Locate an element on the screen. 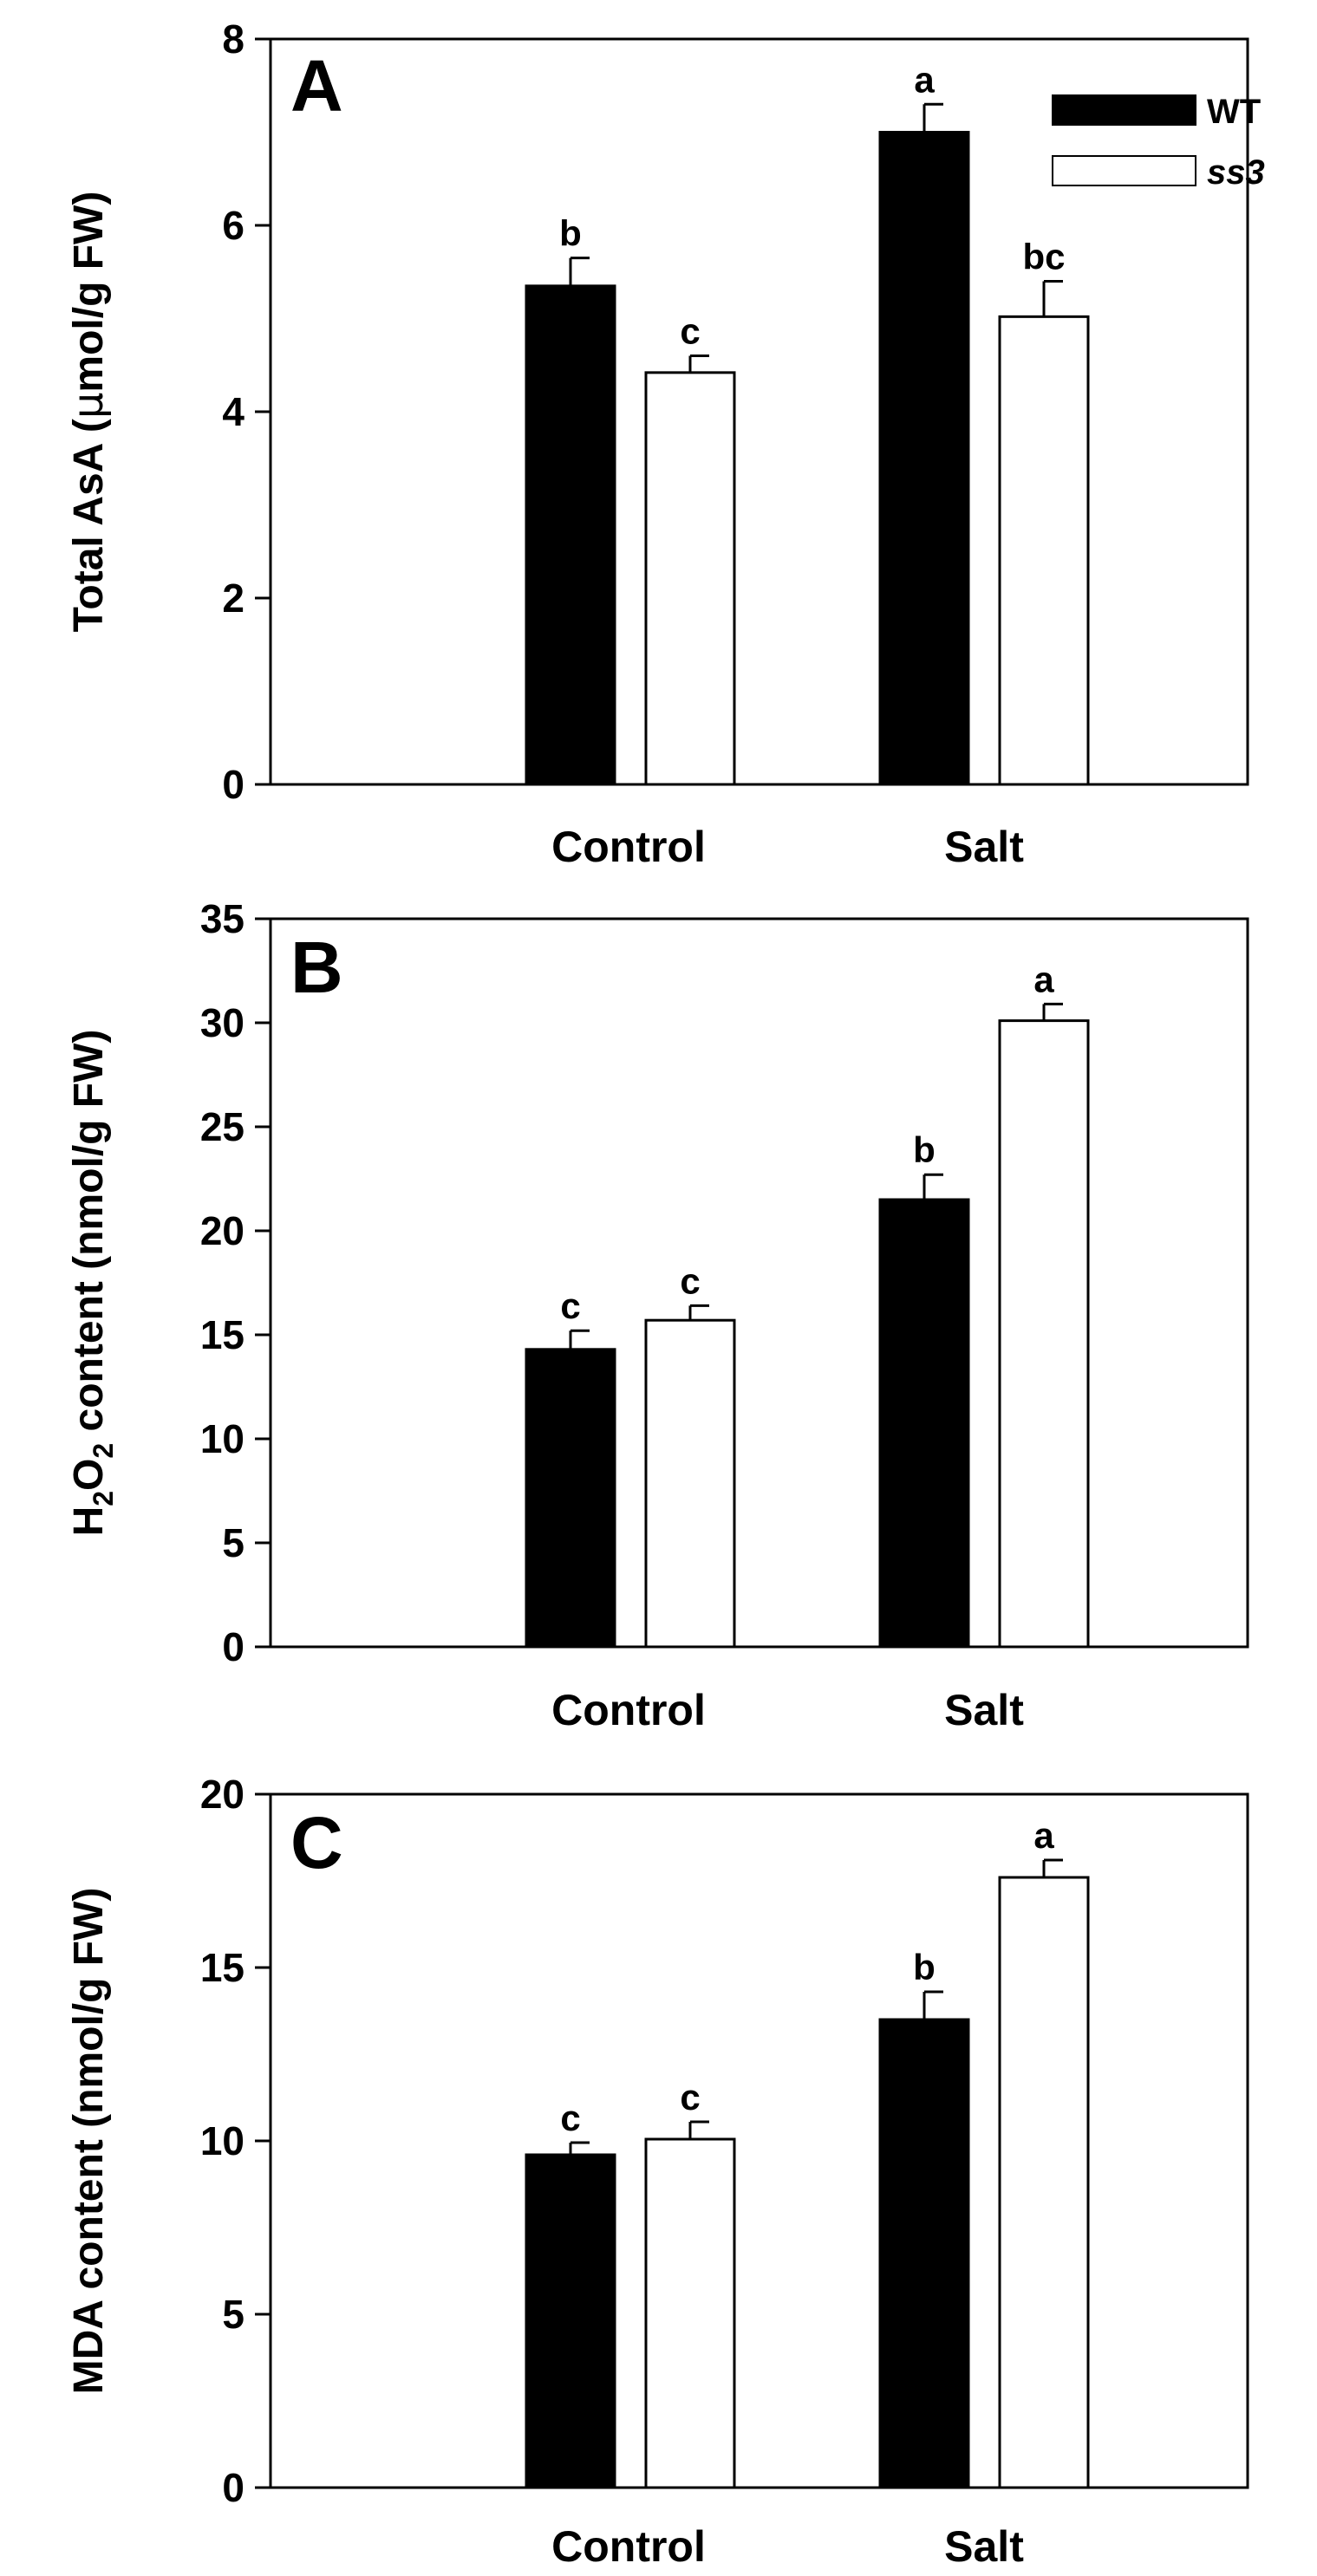 Image resolution: width=1317 pixels, height=2576 pixels. panel-c-ticks: 0 5 10 15 20 is located at coordinates (235, 2141).